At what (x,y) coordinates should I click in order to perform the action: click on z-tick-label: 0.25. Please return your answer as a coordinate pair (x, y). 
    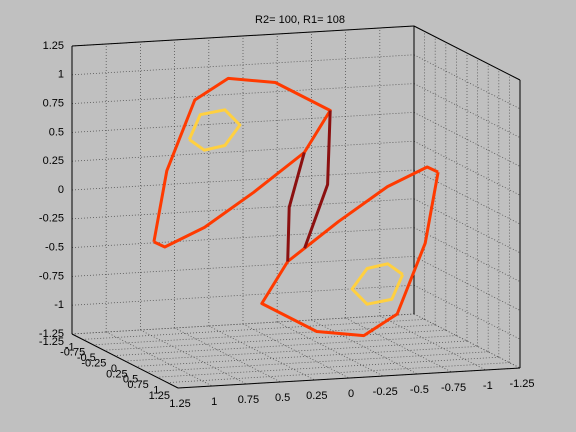
    Looking at the image, I should click on (53, 161).